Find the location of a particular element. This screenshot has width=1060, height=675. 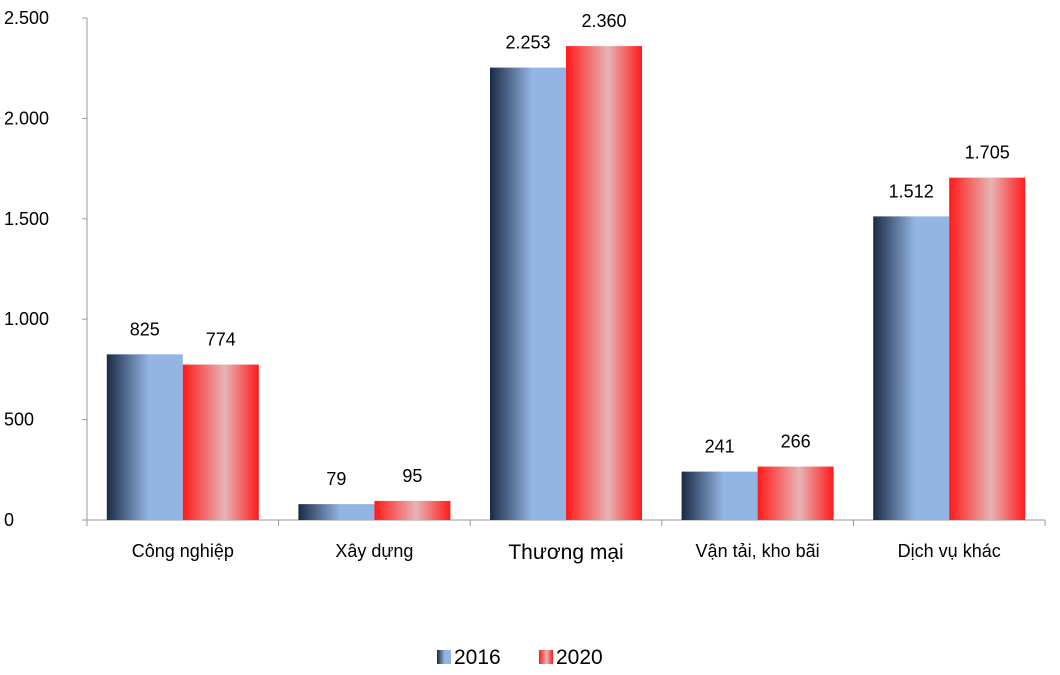

legend-label: 2016 is located at coordinates (477, 657).